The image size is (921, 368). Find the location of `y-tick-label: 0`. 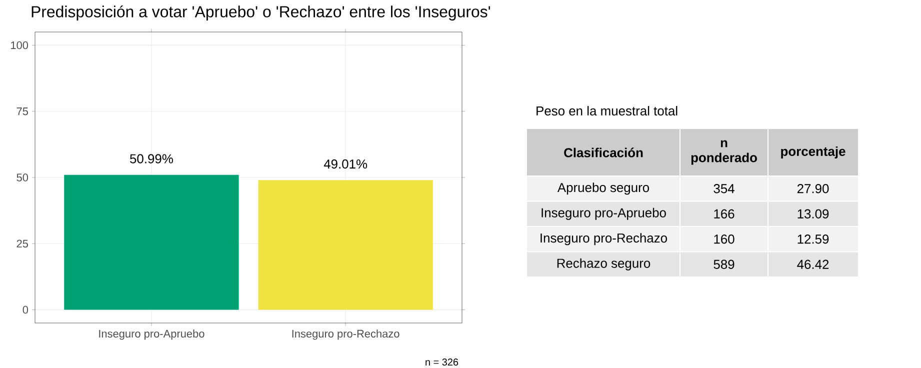

y-tick-label: 0 is located at coordinates (25, 310).